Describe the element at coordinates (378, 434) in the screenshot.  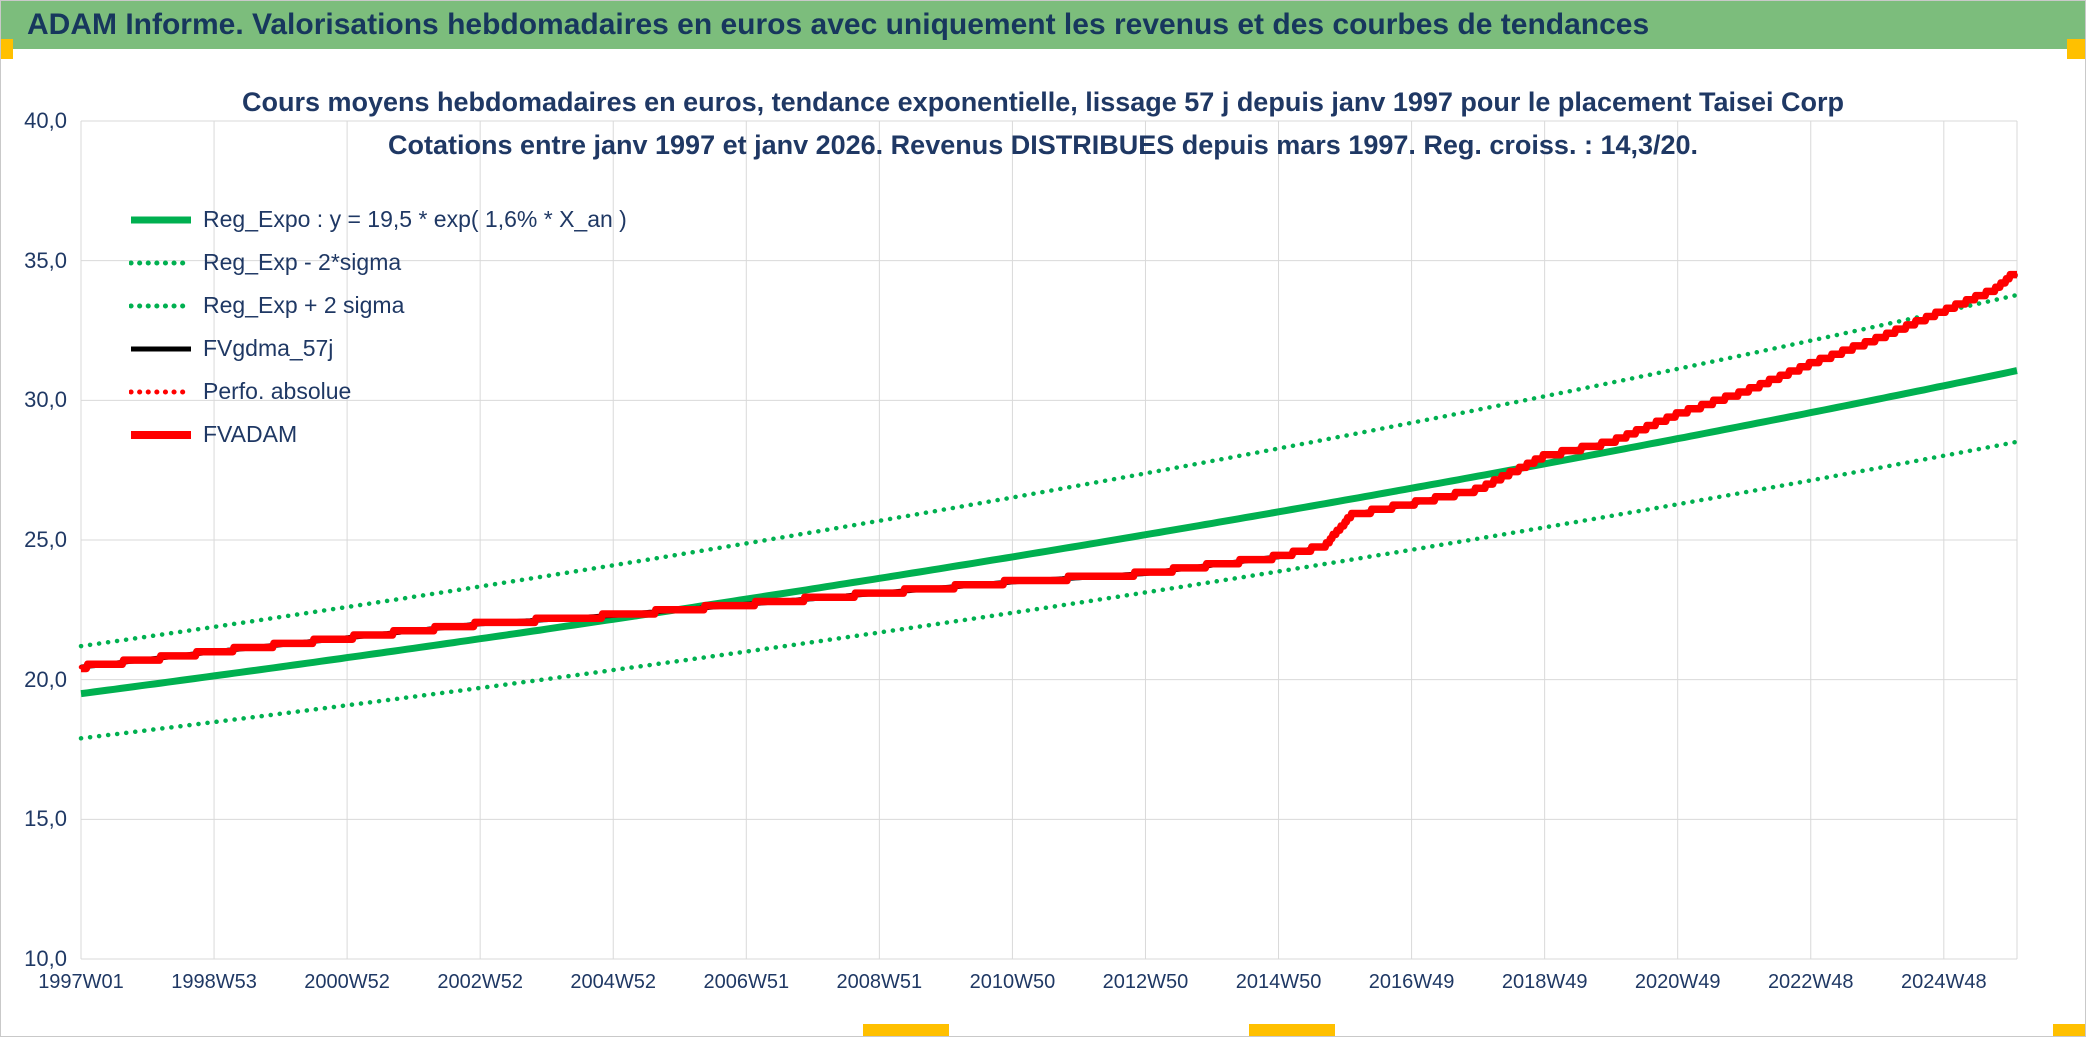
I see `legend-item-6: FVADAM` at that location.